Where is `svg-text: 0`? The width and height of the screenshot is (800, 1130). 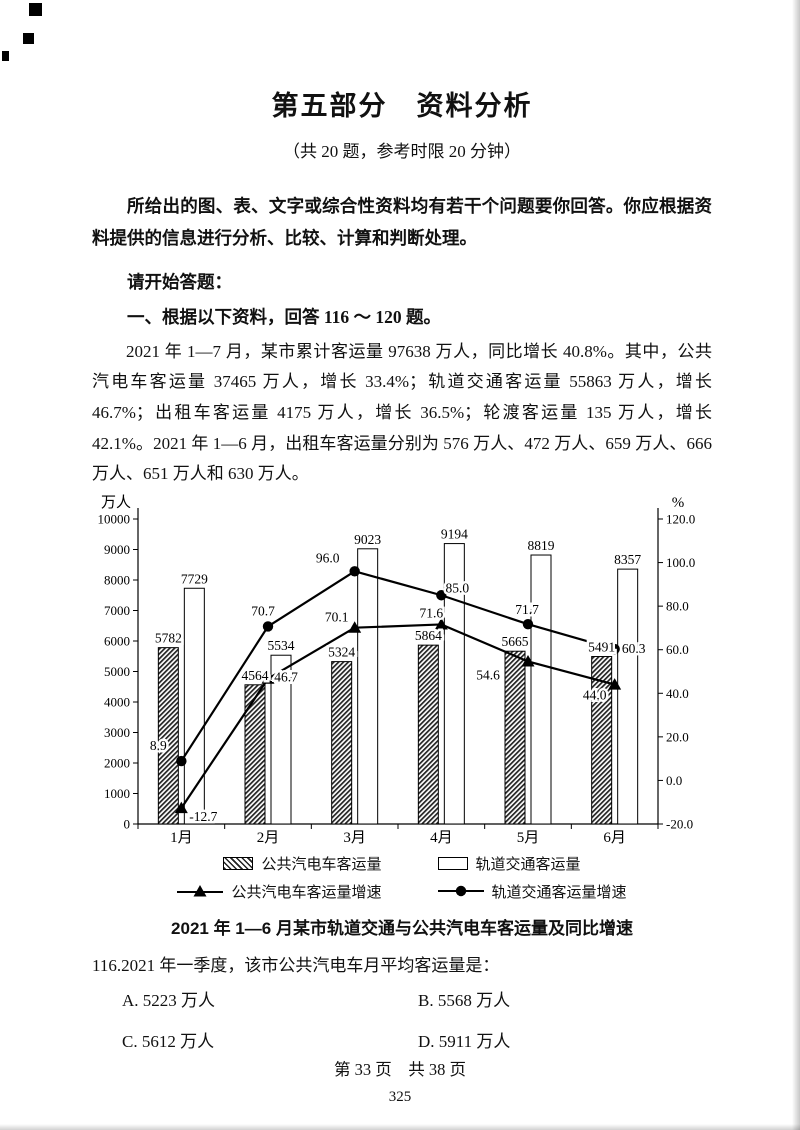
svg-text: 0 is located at coordinates (127, 823).